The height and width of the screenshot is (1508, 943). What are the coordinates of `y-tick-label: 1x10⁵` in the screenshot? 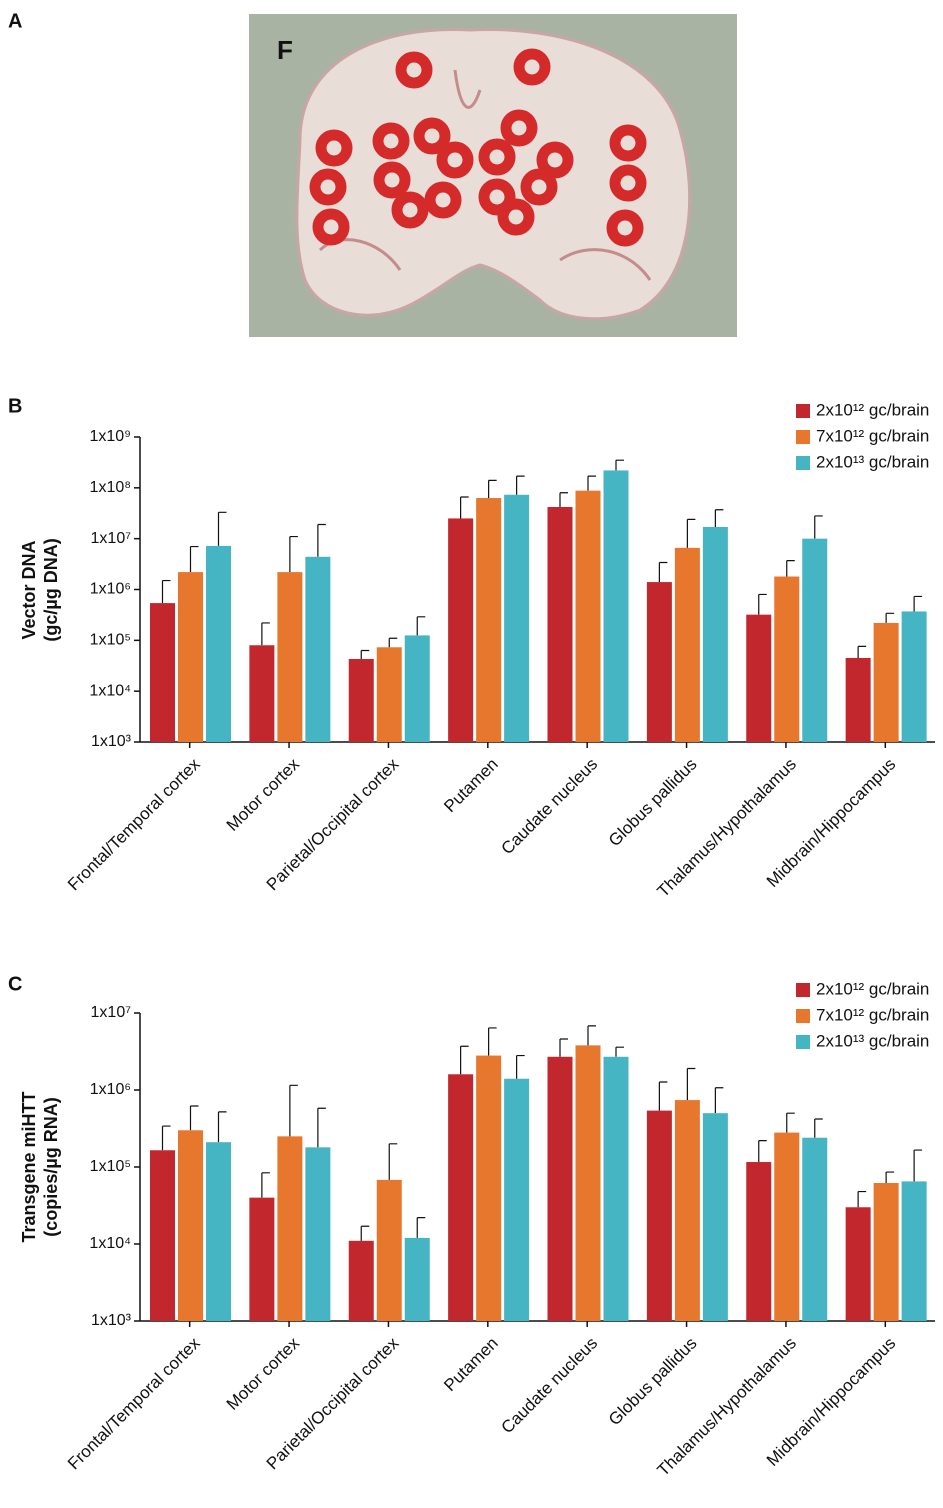 It's located at (110, 640).